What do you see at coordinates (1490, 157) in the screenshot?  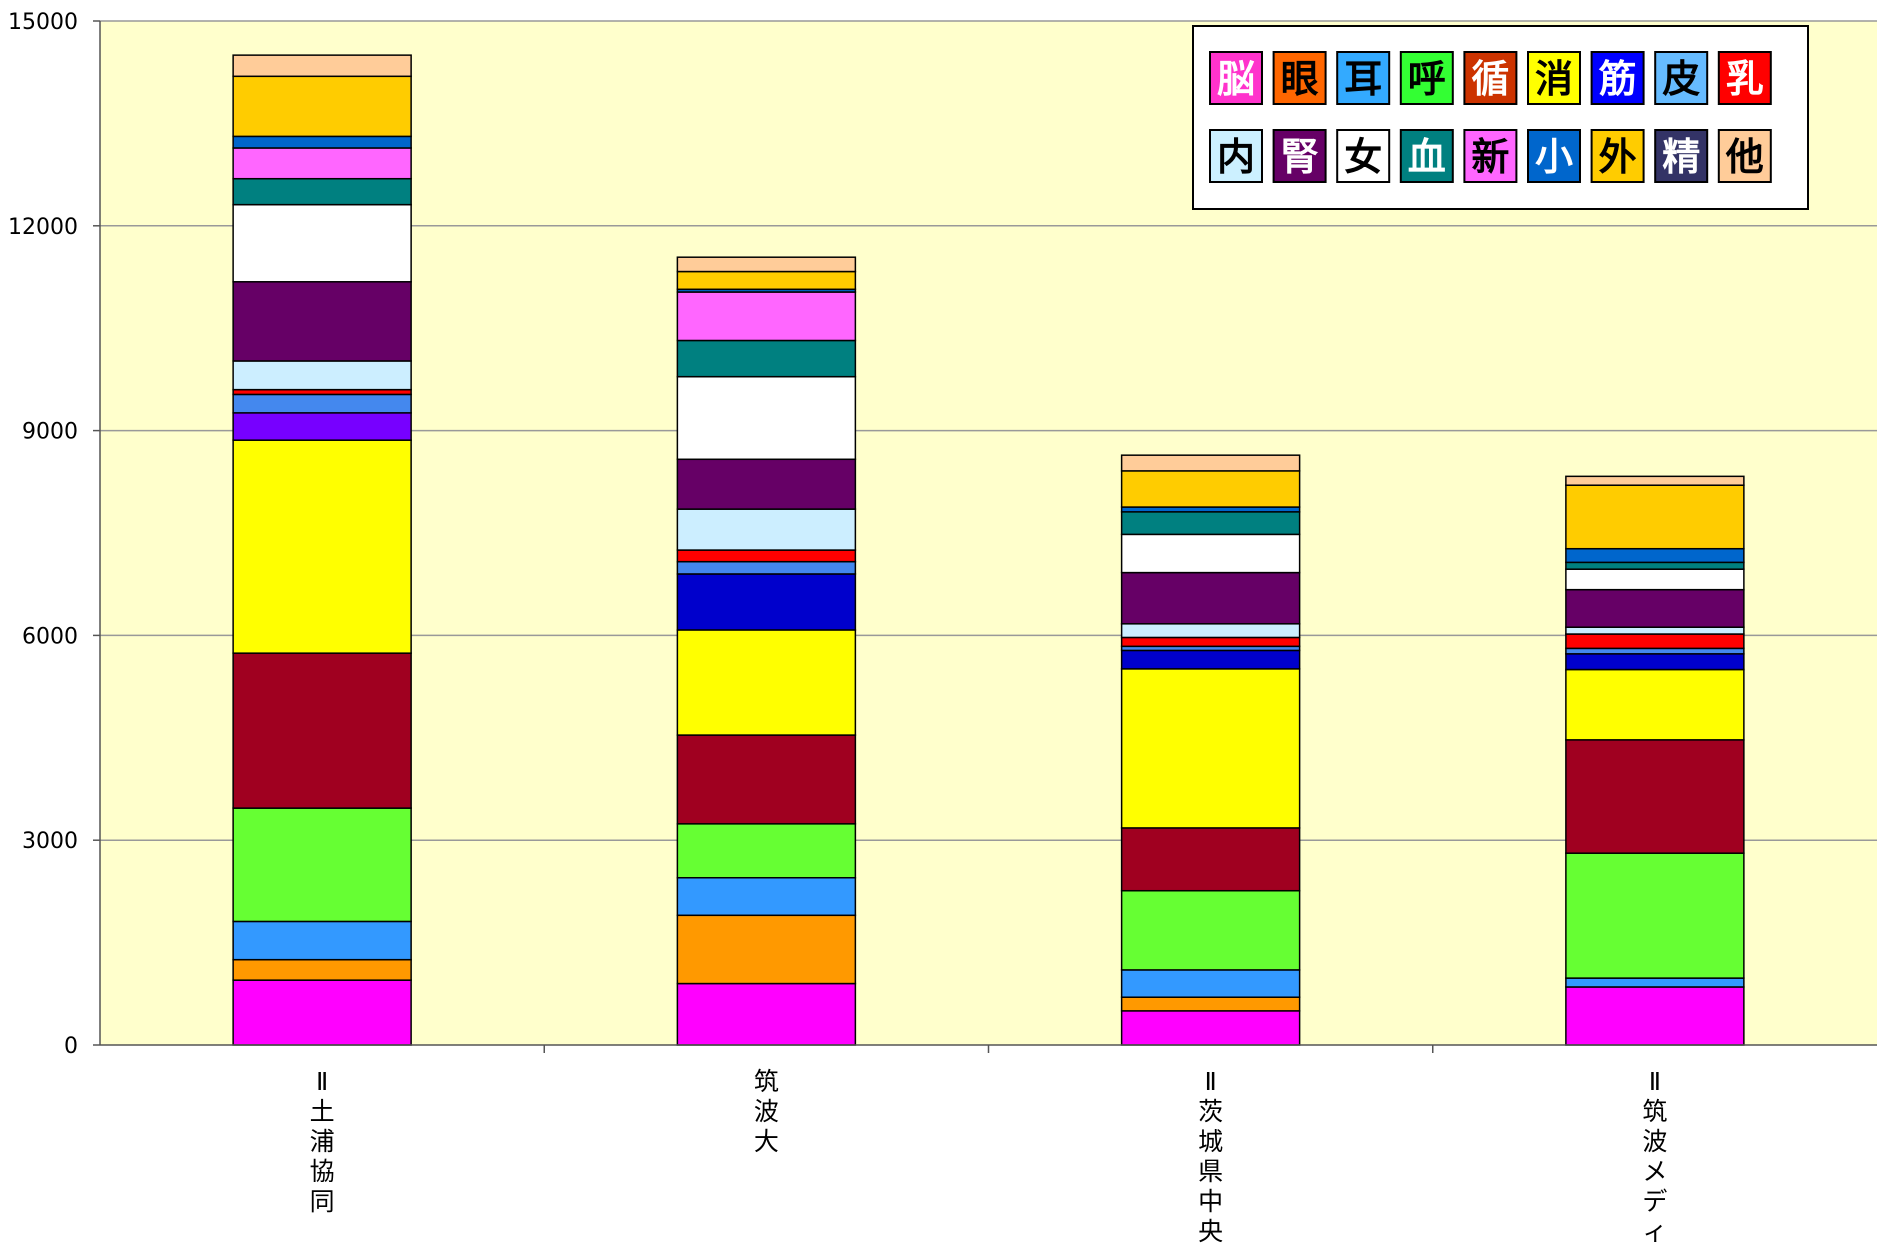 I see `legend-label: 新` at bounding box center [1490, 157].